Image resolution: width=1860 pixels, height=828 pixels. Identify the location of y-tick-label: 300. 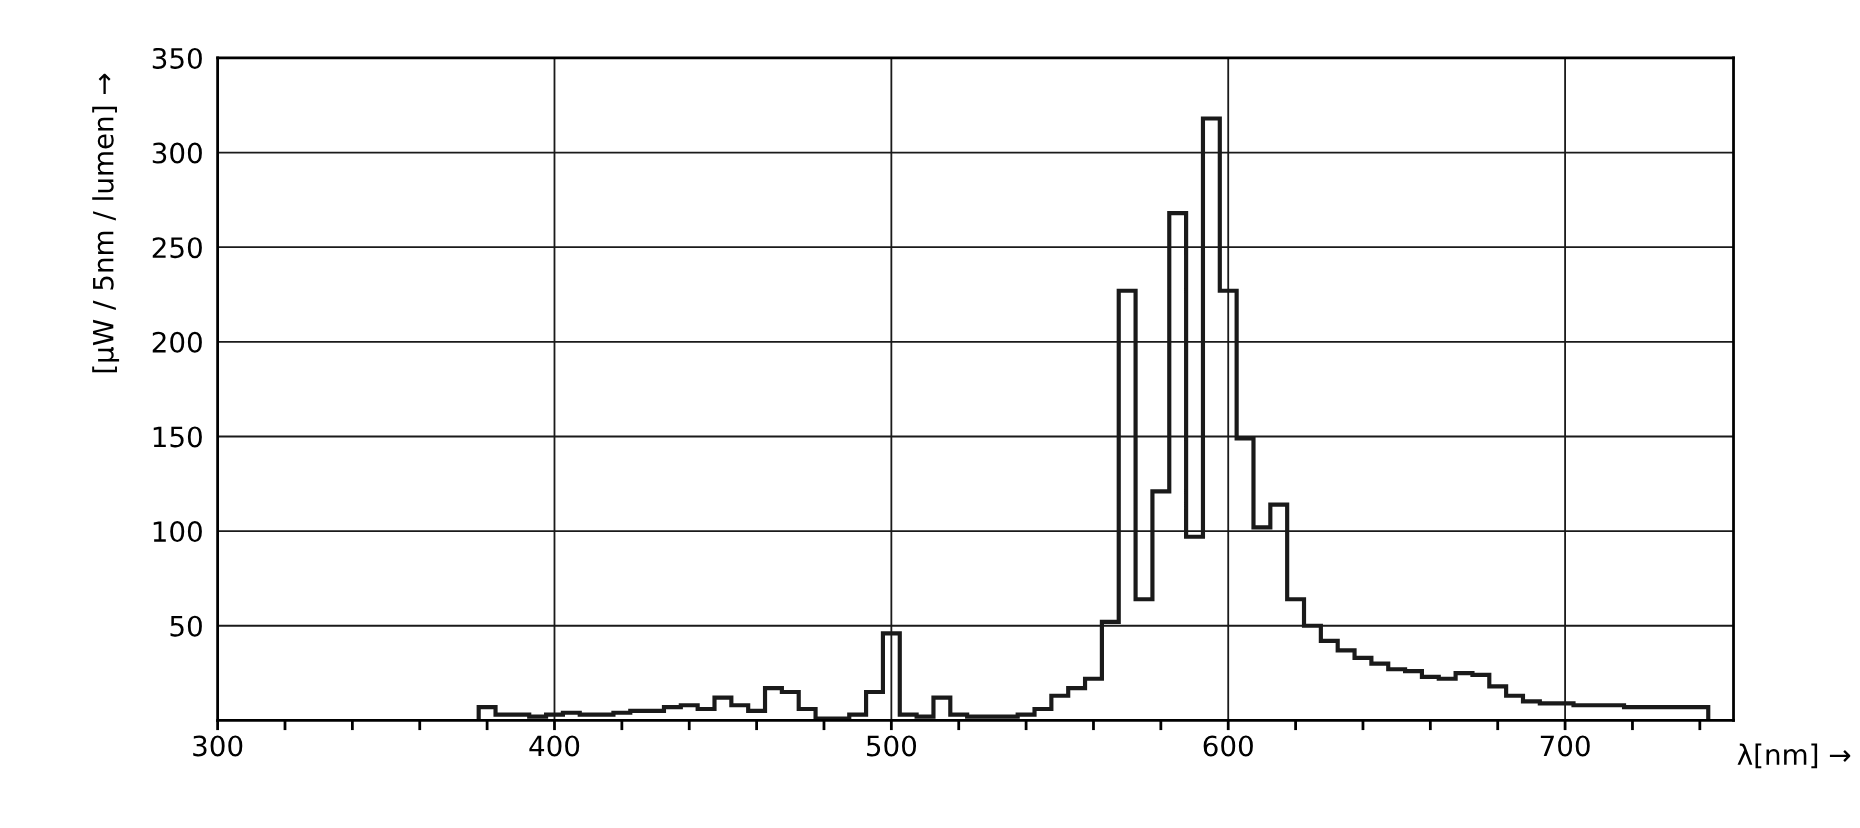
(177, 153).